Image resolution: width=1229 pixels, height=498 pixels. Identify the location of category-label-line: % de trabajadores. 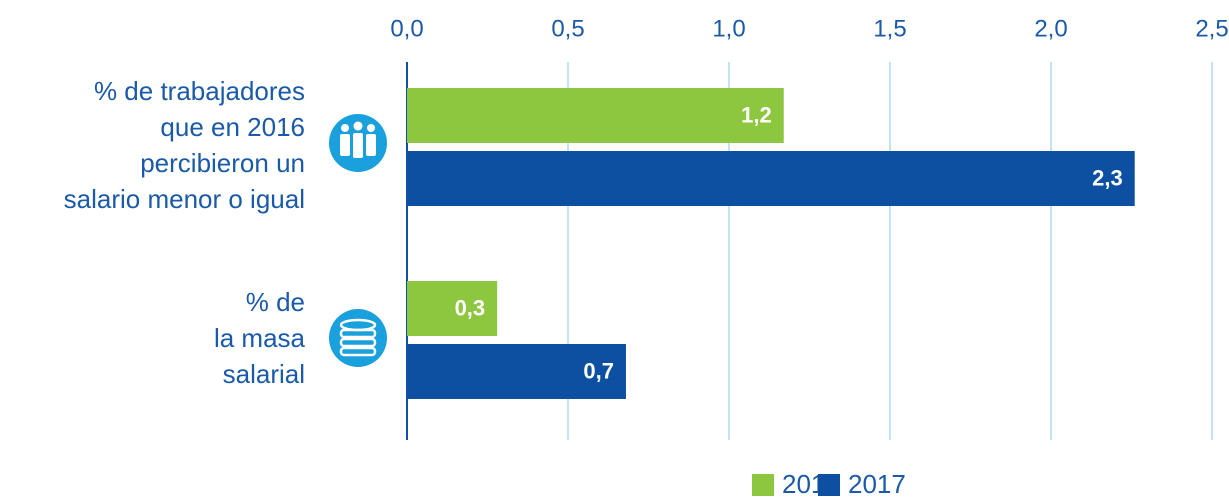
(199, 91).